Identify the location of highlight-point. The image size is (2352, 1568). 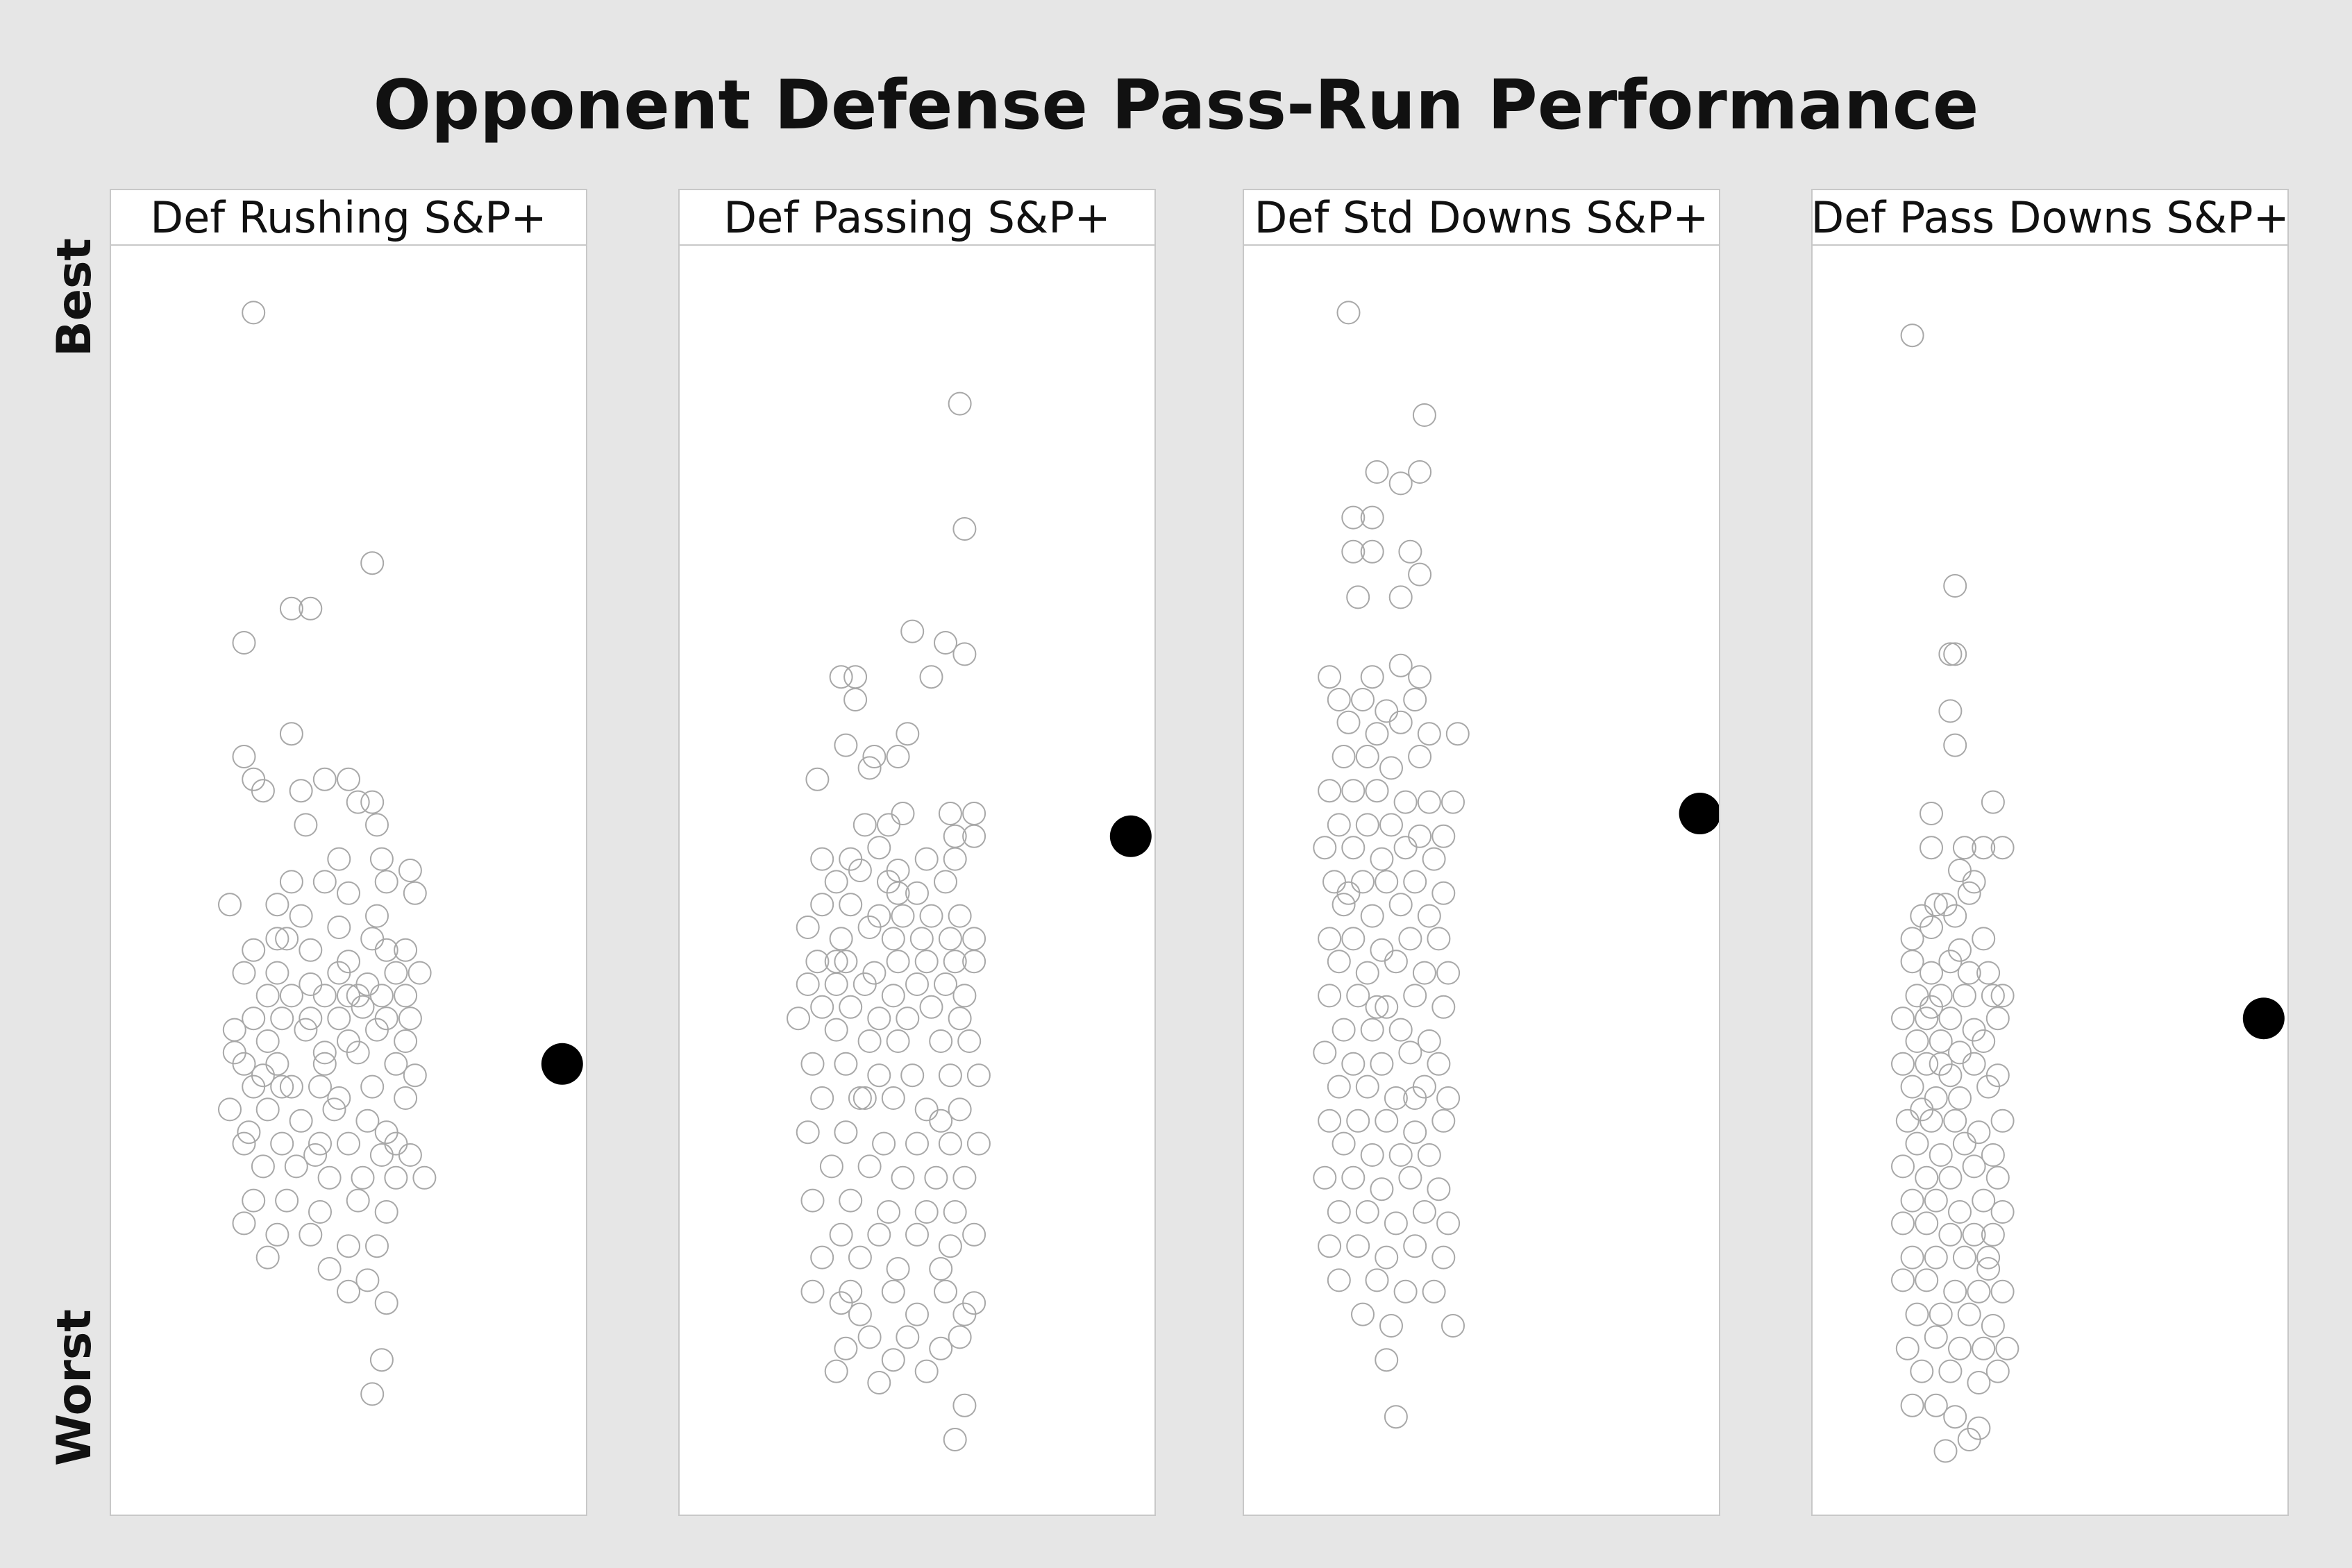
(2263, 1018).